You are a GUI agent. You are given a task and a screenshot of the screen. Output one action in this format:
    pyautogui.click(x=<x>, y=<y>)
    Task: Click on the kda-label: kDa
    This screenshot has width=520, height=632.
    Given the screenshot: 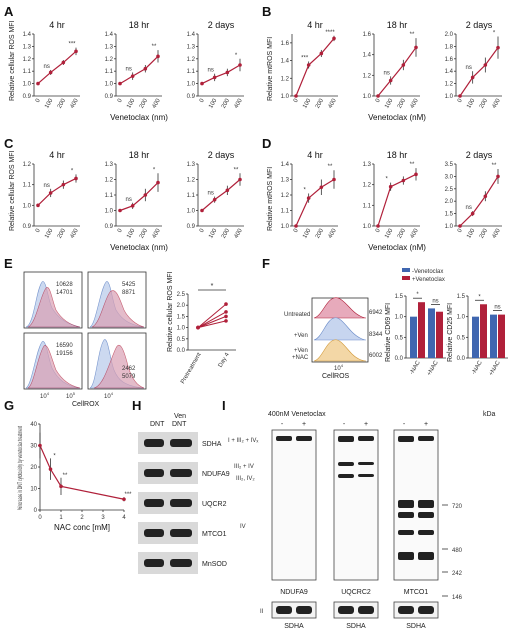 What is the action you would take?
    pyautogui.click(x=489, y=414)
    